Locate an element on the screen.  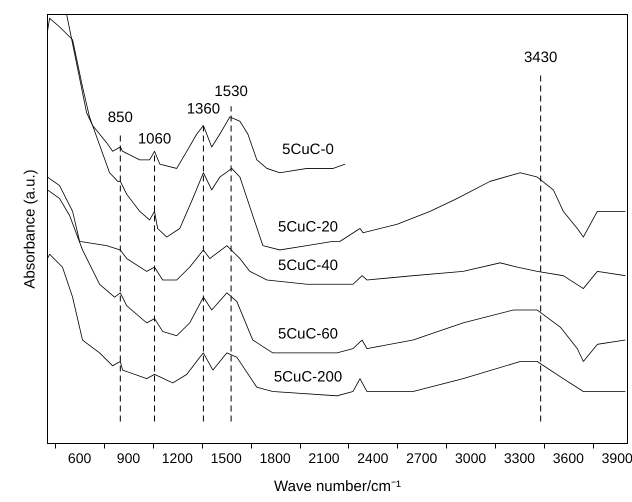
y-axis-title: Absorbance (a.u.) is located at coordinates (30, 229).